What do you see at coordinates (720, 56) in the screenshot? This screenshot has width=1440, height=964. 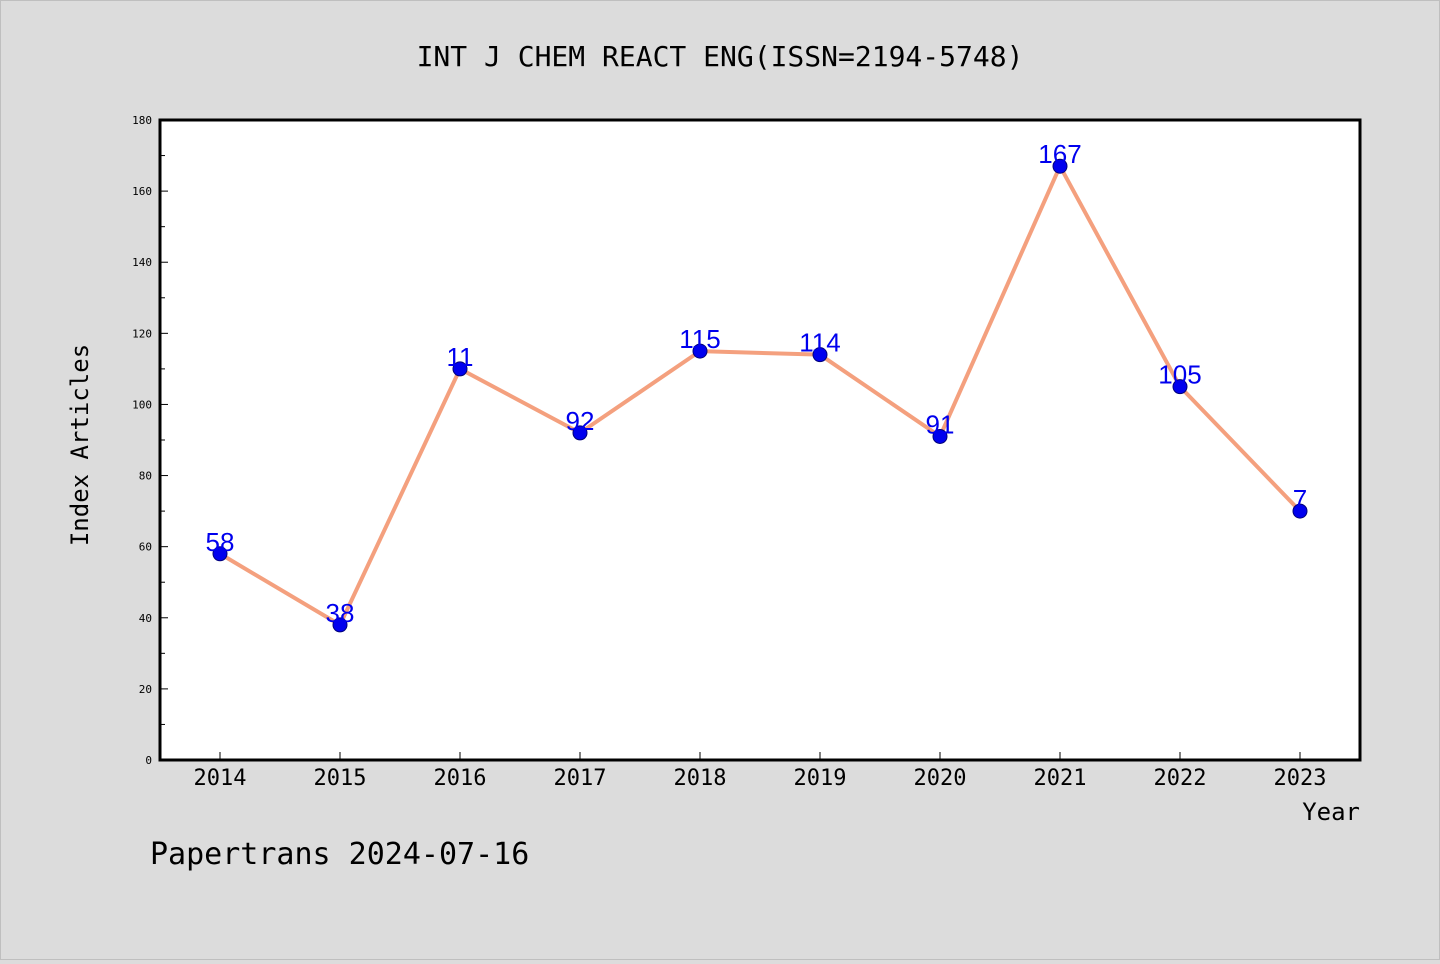 I see `chart-title: INT J CHEM REACT ENG(ISSN=2194-5748)` at bounding box center [720, 56].